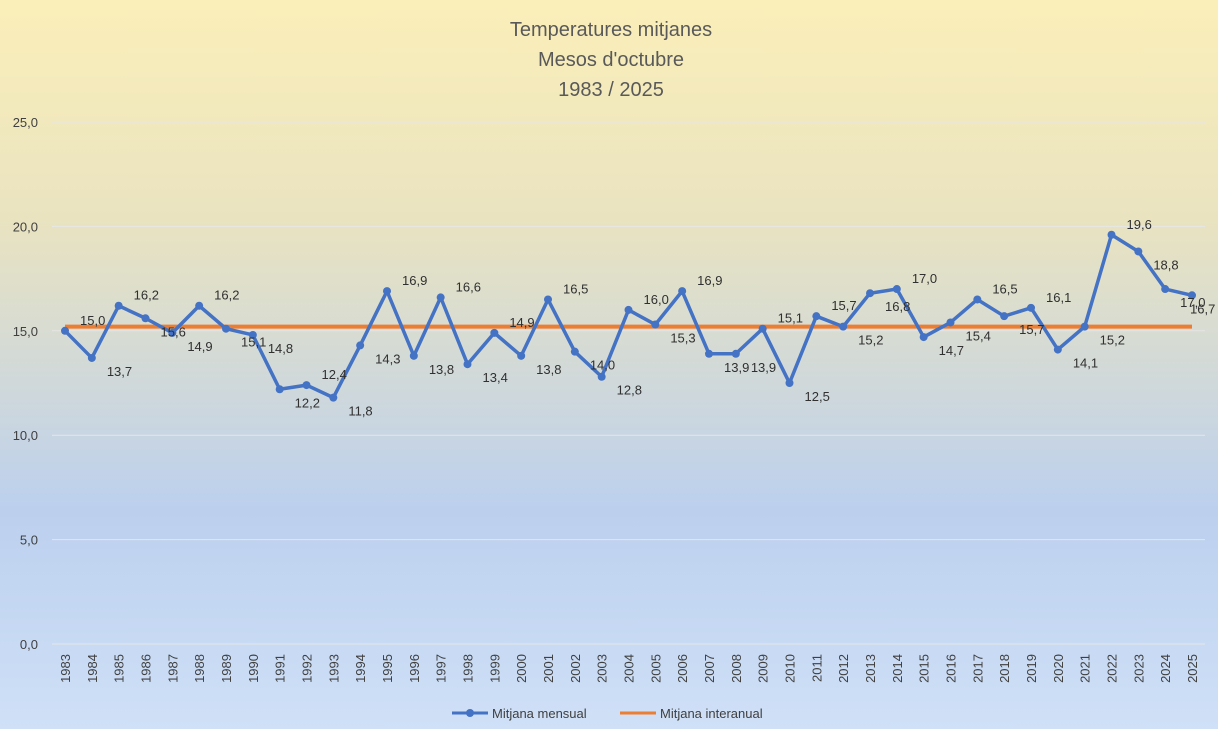  I want to click on x-tick-label: 2008, so click(736, 668).